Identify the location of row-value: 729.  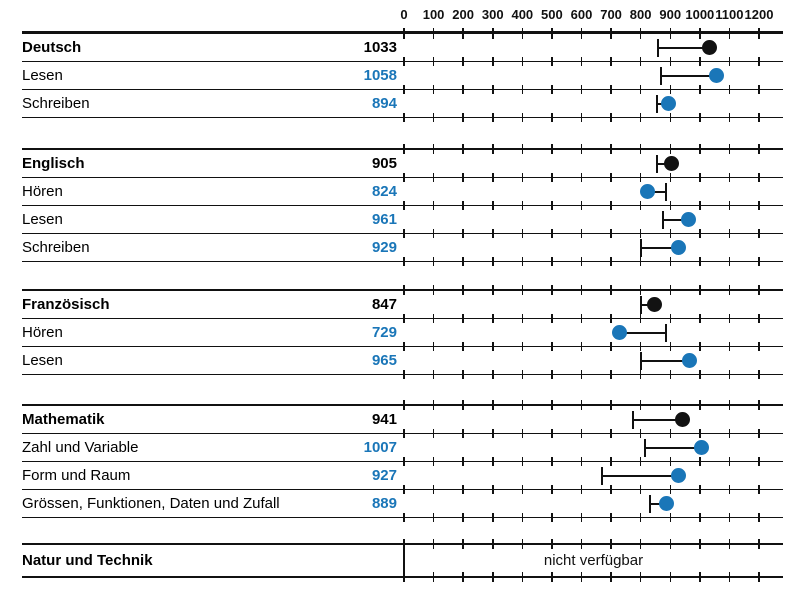
(384, 332).